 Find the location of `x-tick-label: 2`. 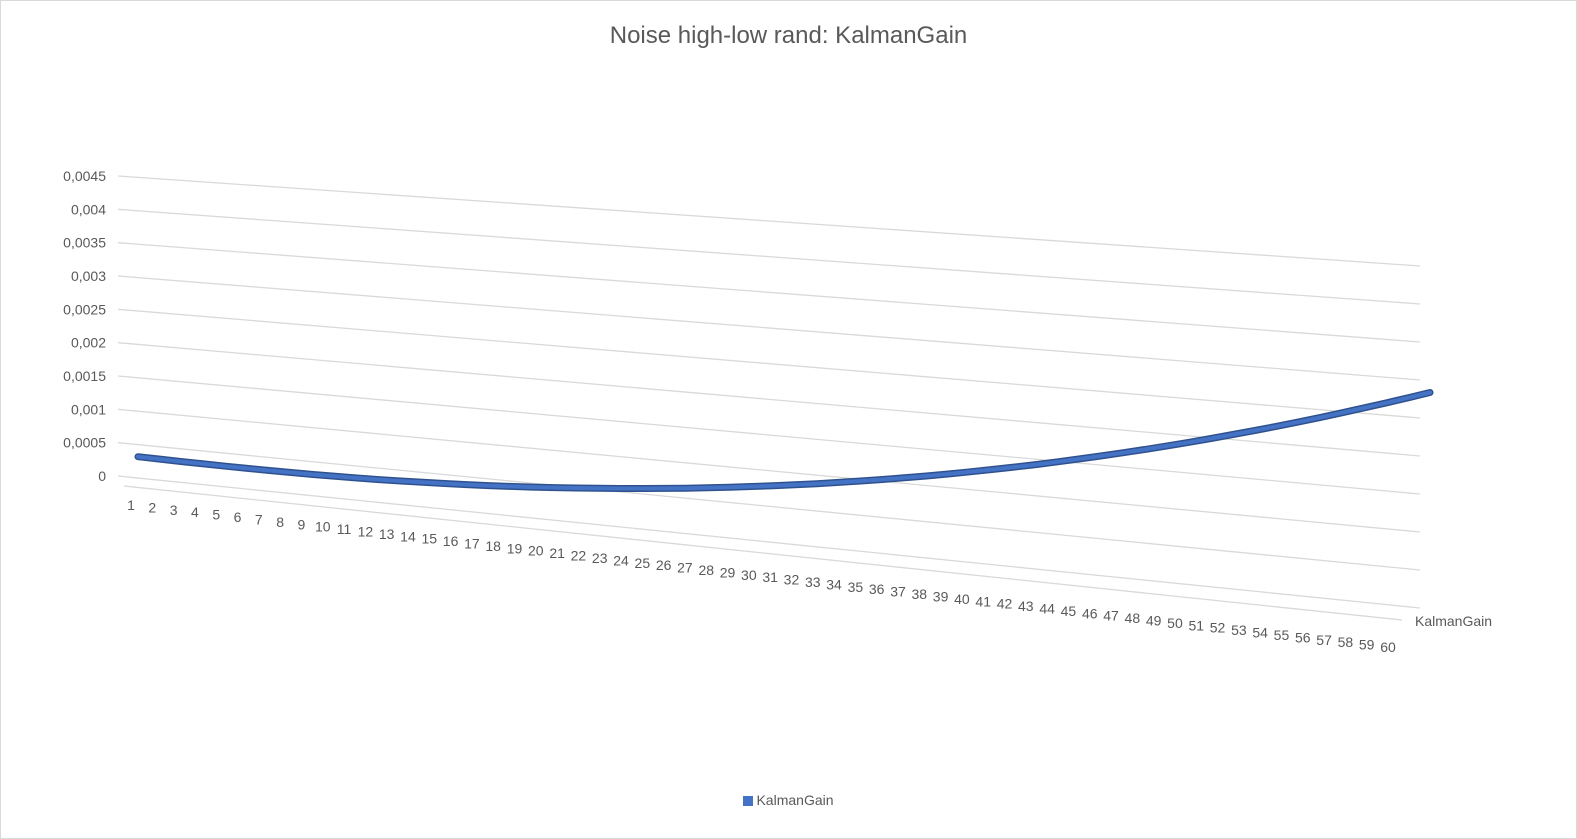

x-tick-label: 2 is located at coordinates (152, 507).